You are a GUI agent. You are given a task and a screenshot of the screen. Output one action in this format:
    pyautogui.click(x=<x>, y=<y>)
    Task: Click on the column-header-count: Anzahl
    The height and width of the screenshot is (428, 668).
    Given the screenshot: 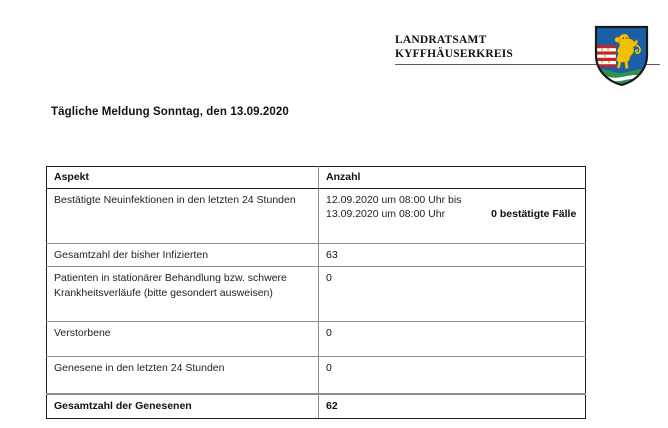 What is the action you would take?
    pyautogui.click(x=452, y=177)
    